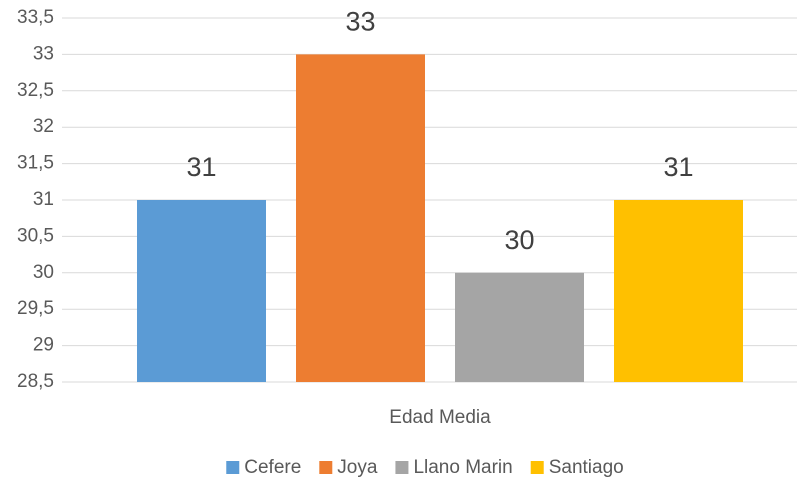 The width and height of the screenshot is (797, 487). I want to click on y-tick-label: 31, so click(43, 199).